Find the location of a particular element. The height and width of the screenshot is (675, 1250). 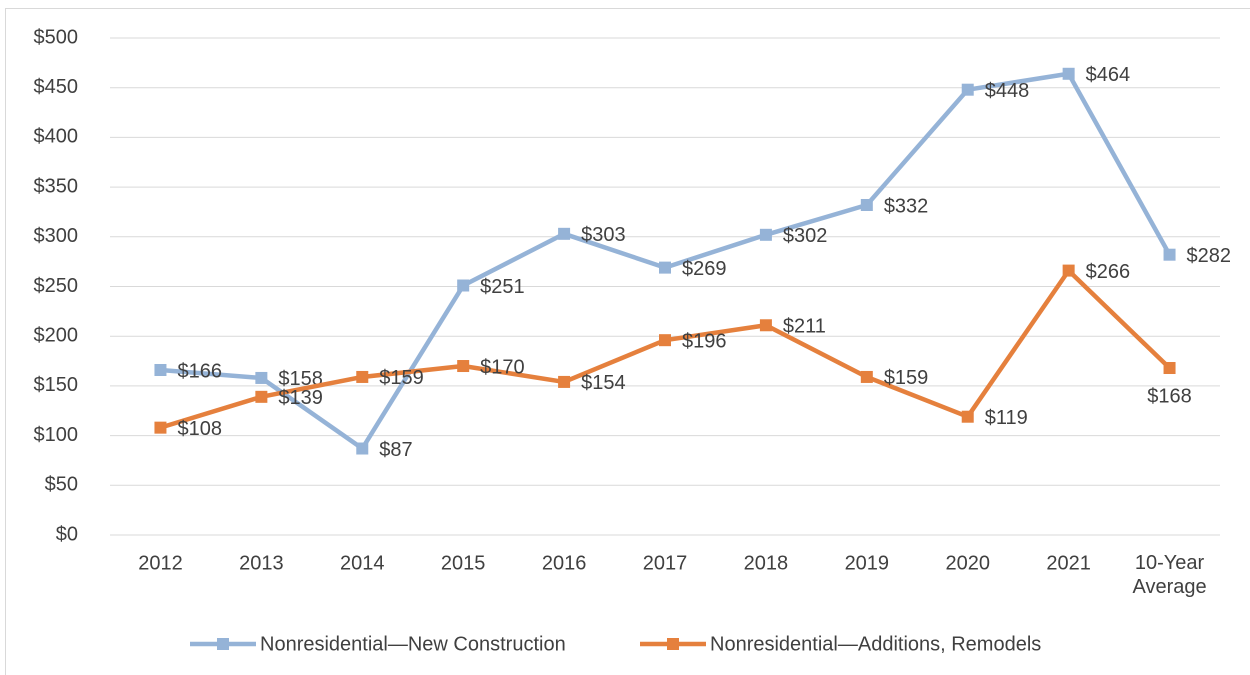

x-tick-label: 2012 is located at coordinates (160, 563).